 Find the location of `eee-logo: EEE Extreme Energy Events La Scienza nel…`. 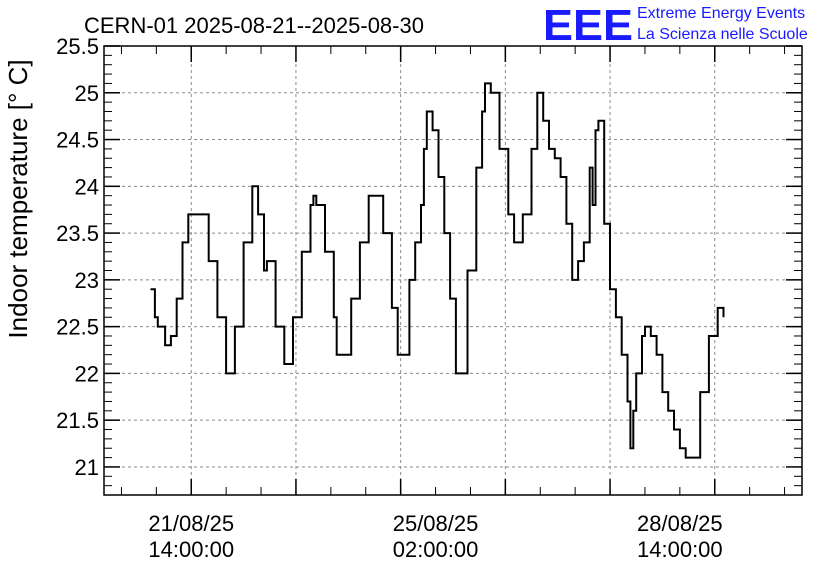

eee-logo: EEE Extreme Energy Events La Scienza nel… is located at coordinates (675, 25).